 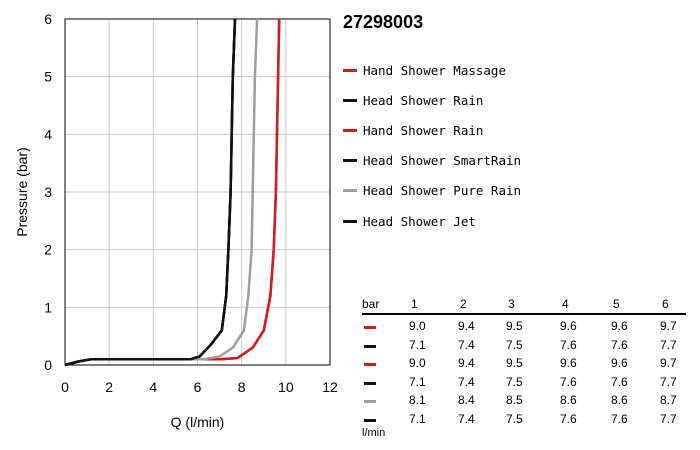 I want to click on x-tick-label: 4, so click(x=153, y=387).